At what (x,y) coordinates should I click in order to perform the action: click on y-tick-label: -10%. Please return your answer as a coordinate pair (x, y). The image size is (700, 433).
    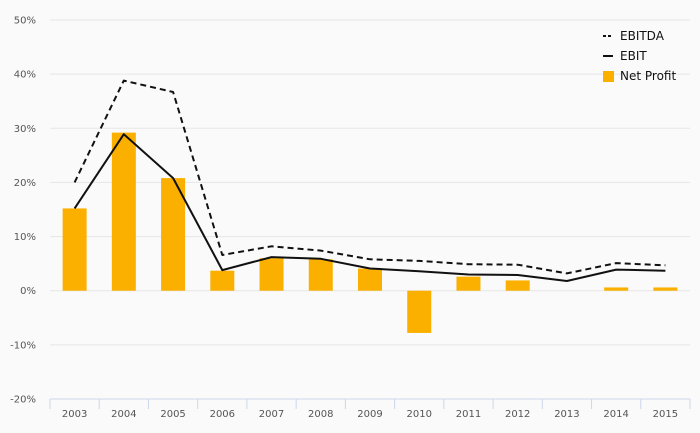
    Looking at the image, I should click on (23, 345).